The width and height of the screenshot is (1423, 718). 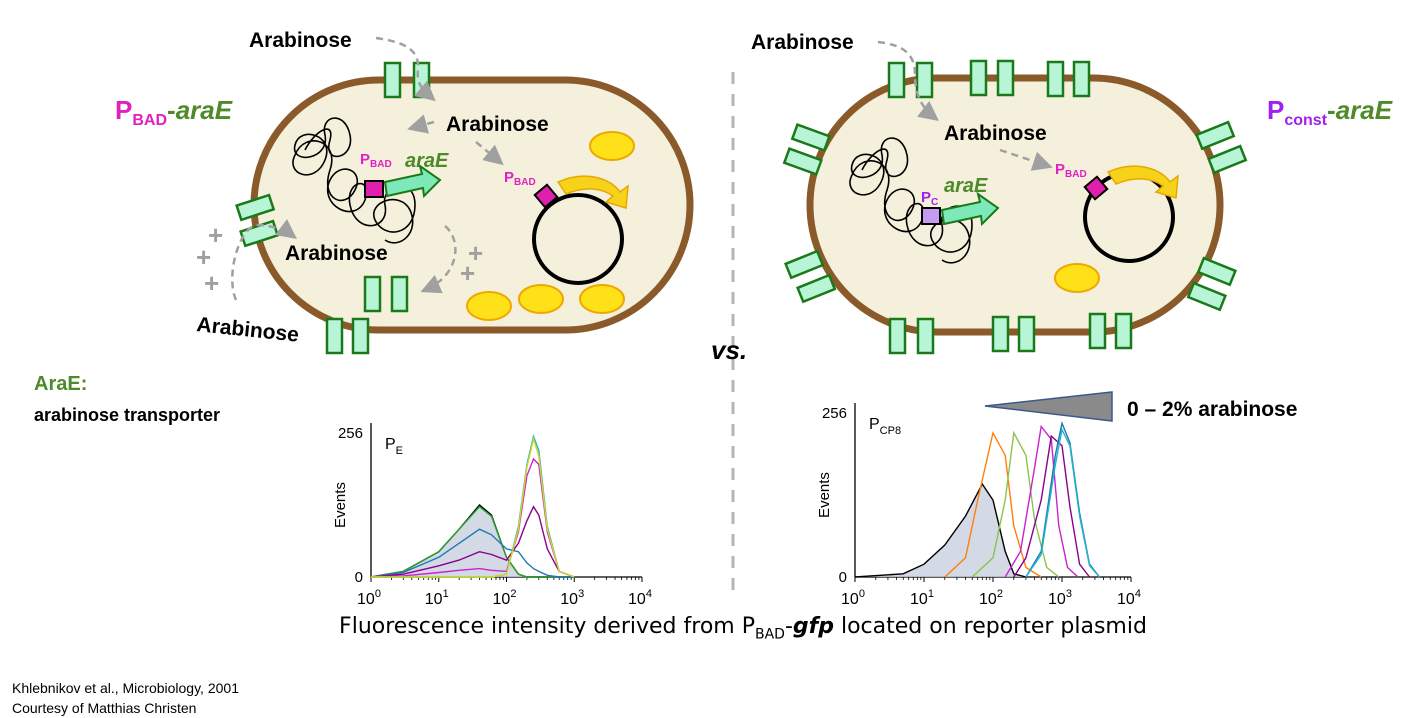 I want to click on right-plasmid-yellow-arrow, so click(x=1142, y=182).